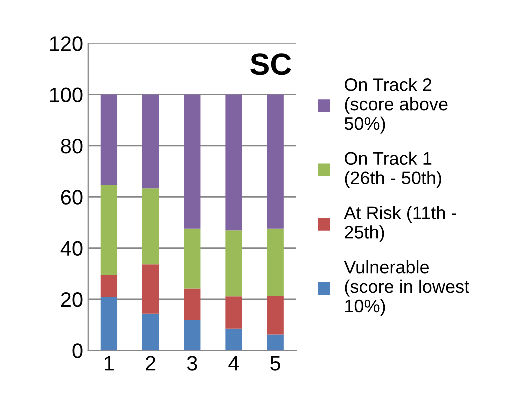 Image resolution: width=520 pixels, height=415 pixels. Describe the element at coordinates (66, 44) in the screenshot. I see `y-tick-label: 120` at that location.